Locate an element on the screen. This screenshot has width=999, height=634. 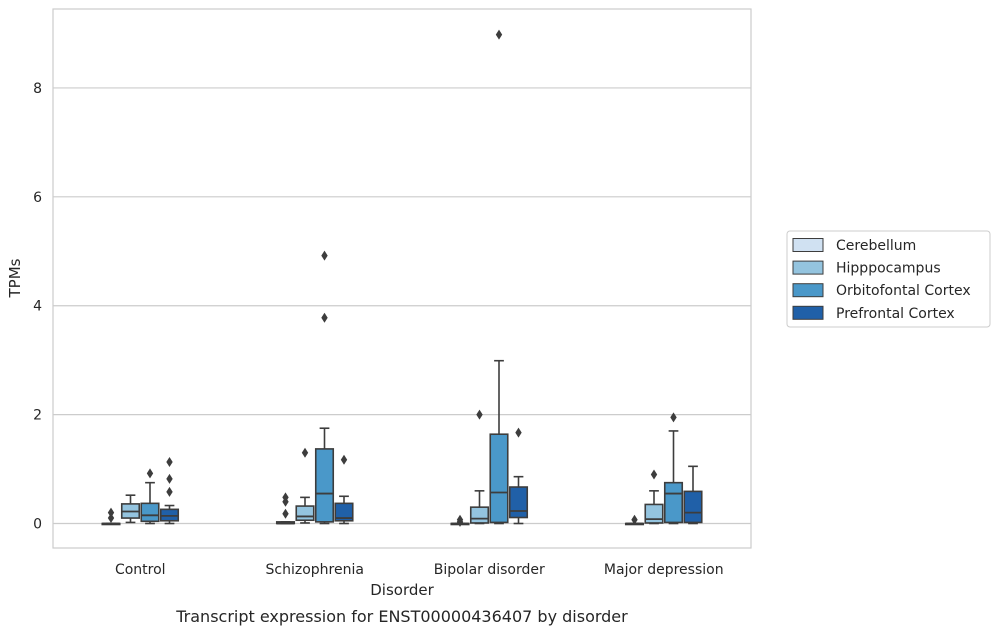
y-axis-title: TPMs is located at coordinates (15, 278).